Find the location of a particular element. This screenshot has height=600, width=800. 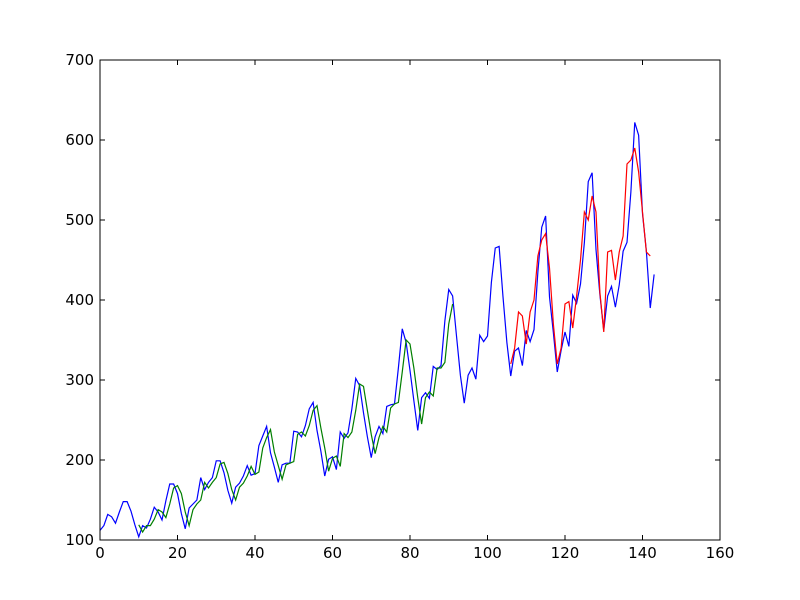

x-tick-label: 120 is located at coordinates (565, 553).